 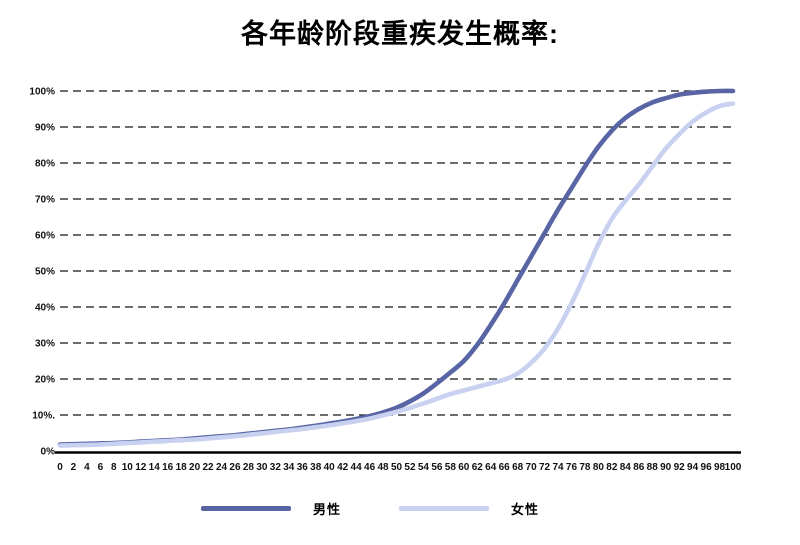 What do you see at coordinates (720, 467) in the screenshot?
I see `x-tick-label: 98` at bounding box center [720, 467].